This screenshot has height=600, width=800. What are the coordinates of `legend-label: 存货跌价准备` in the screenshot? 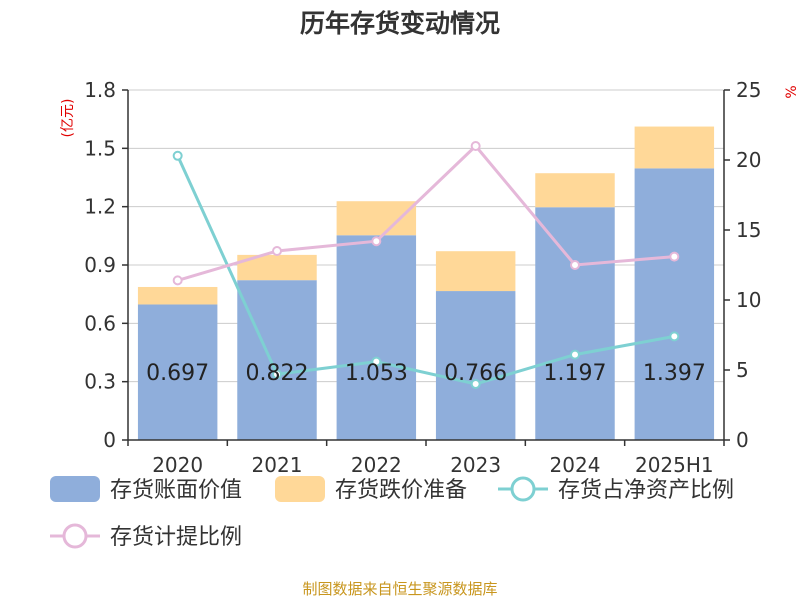 It's located at (401, 490).